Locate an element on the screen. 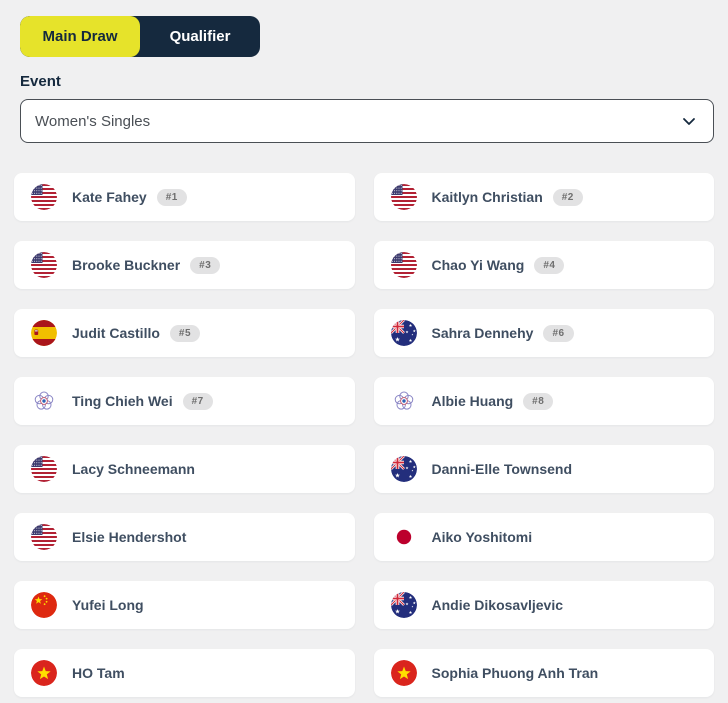 This screenshot has height=703, width=728. seed-badge: #8 is located at coordinates (538, 401).